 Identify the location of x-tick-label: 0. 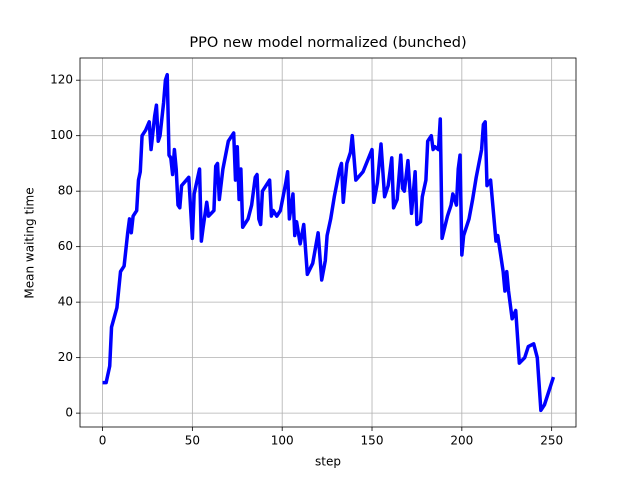
(103, 441).